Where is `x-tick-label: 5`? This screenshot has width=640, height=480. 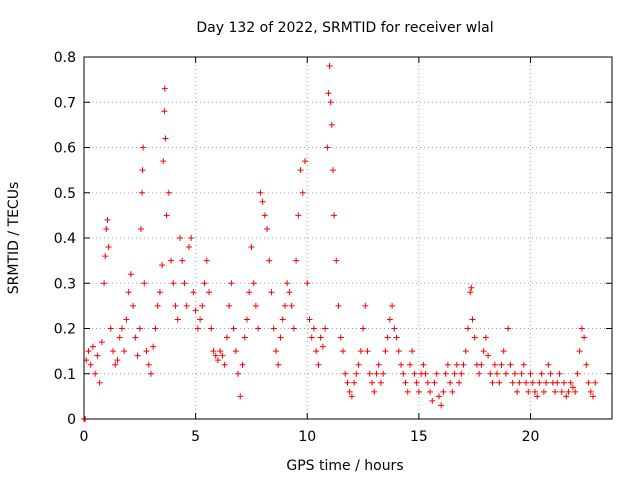
x-tick-label: 5 is located at coordinates (195, 437).